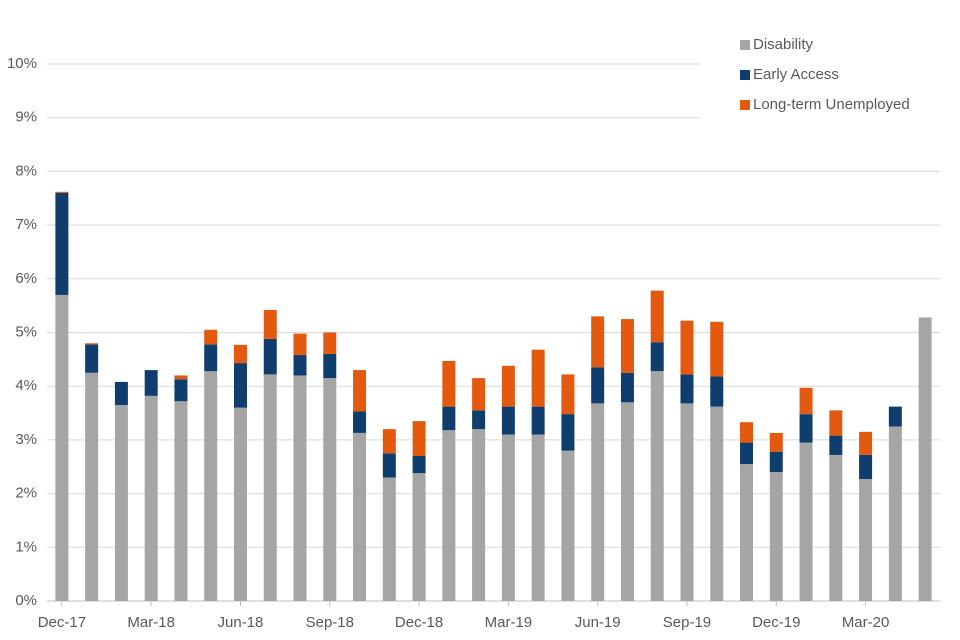 Image resolution: width=960 pixels, height=640 pixels. What do you see at coordinates (26, 493) in the screenshot?
I see `y-tick-label: 2%` at bounding box center [26, 493].